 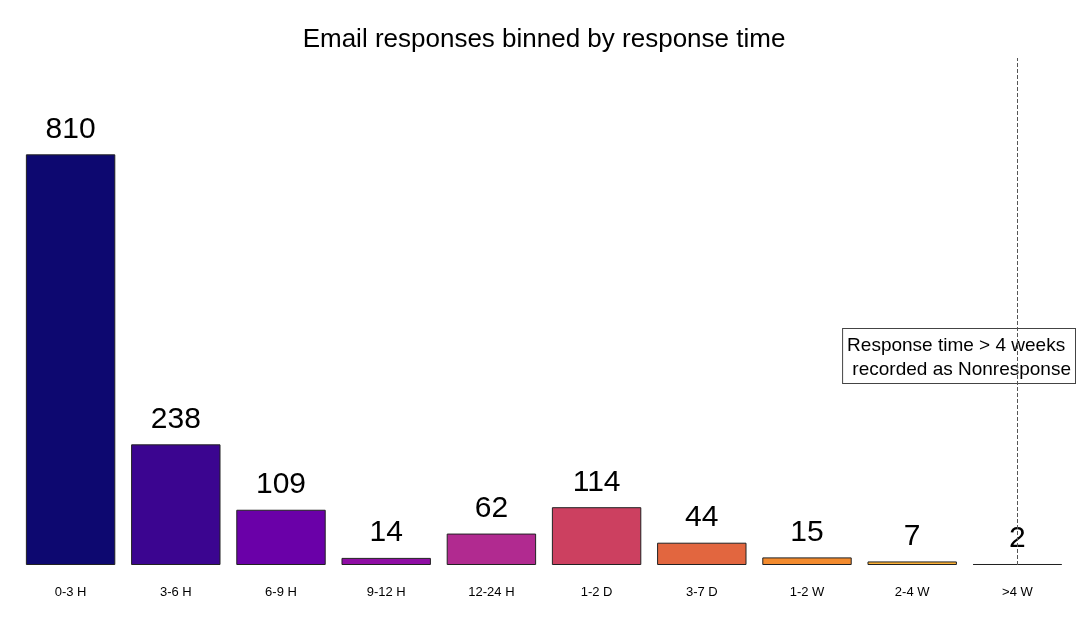 What do you see at coordinates (281, 483) in the screenshot?
I see `data-label: 109` at bounding box center [281, 483].